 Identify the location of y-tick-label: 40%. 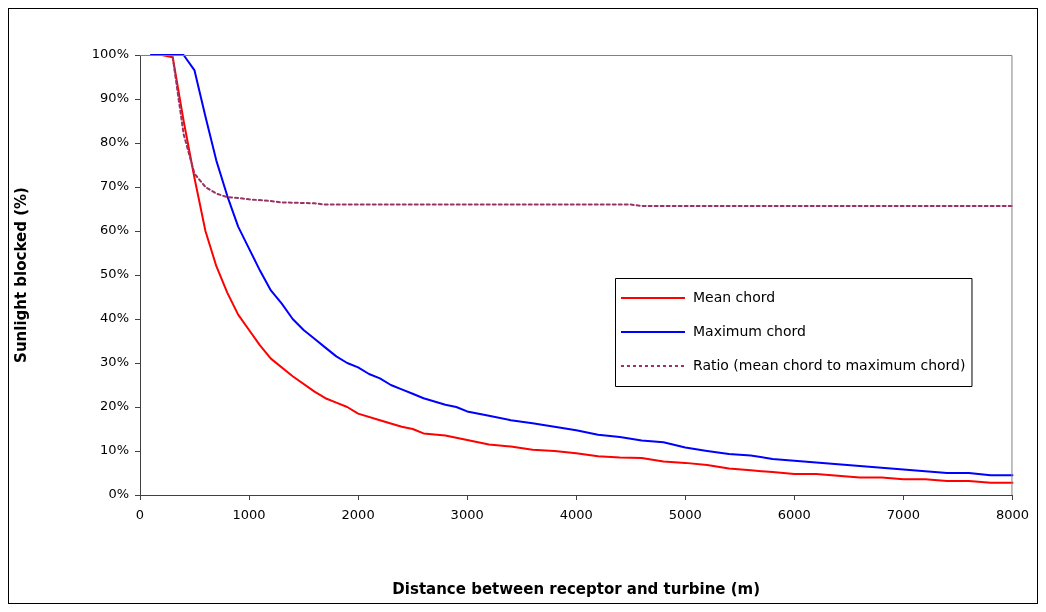
(114, 318).